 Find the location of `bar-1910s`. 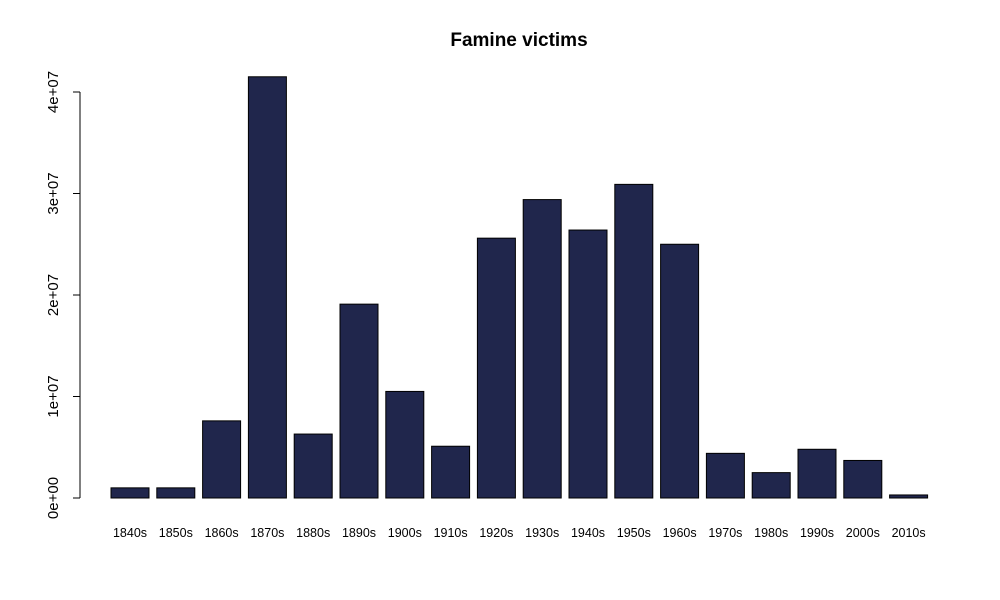

bar-1910s is located at coordinates (451, 472).